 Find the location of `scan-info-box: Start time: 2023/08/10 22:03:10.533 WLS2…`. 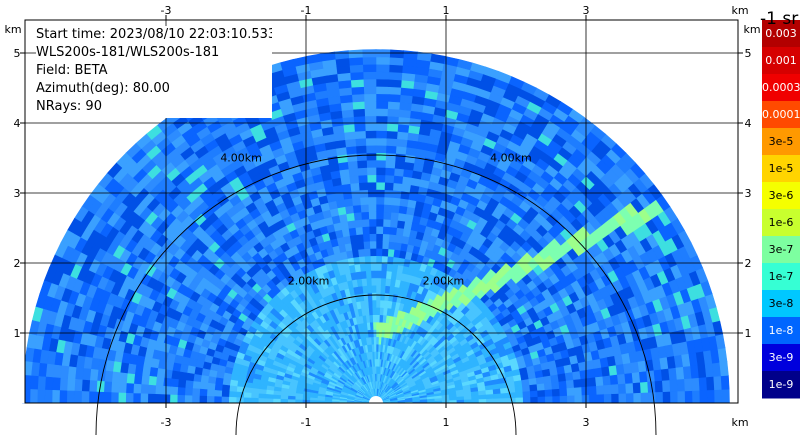

scan-info-box: Start time: 2023/08/10 22:03:10.533 WLS2… is located at coordinates (154, 72).